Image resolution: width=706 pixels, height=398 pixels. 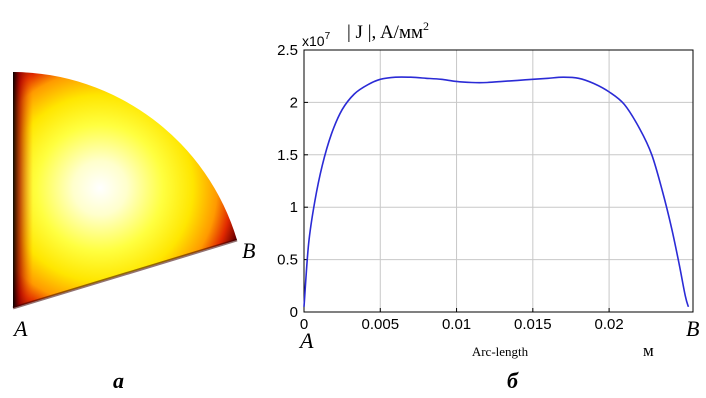 I want to click on corner-label-a: A, so click(x=20, y=328).